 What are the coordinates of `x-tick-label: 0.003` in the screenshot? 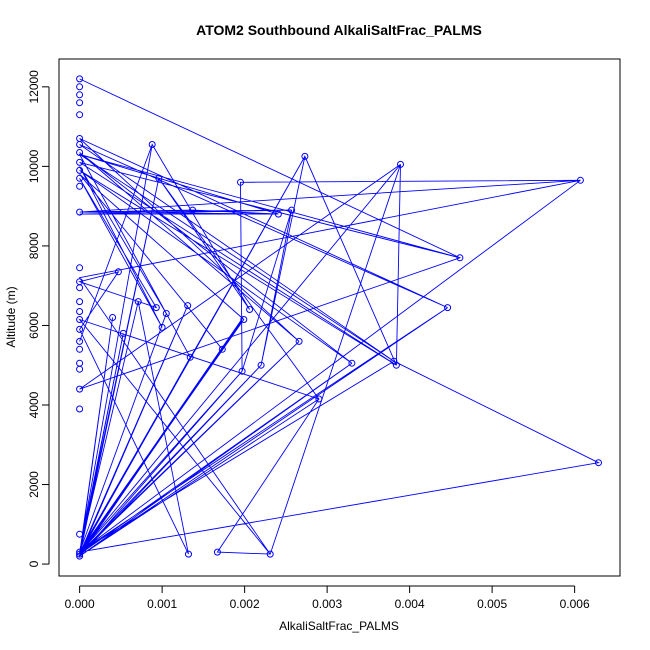 It's located at (327, 604).